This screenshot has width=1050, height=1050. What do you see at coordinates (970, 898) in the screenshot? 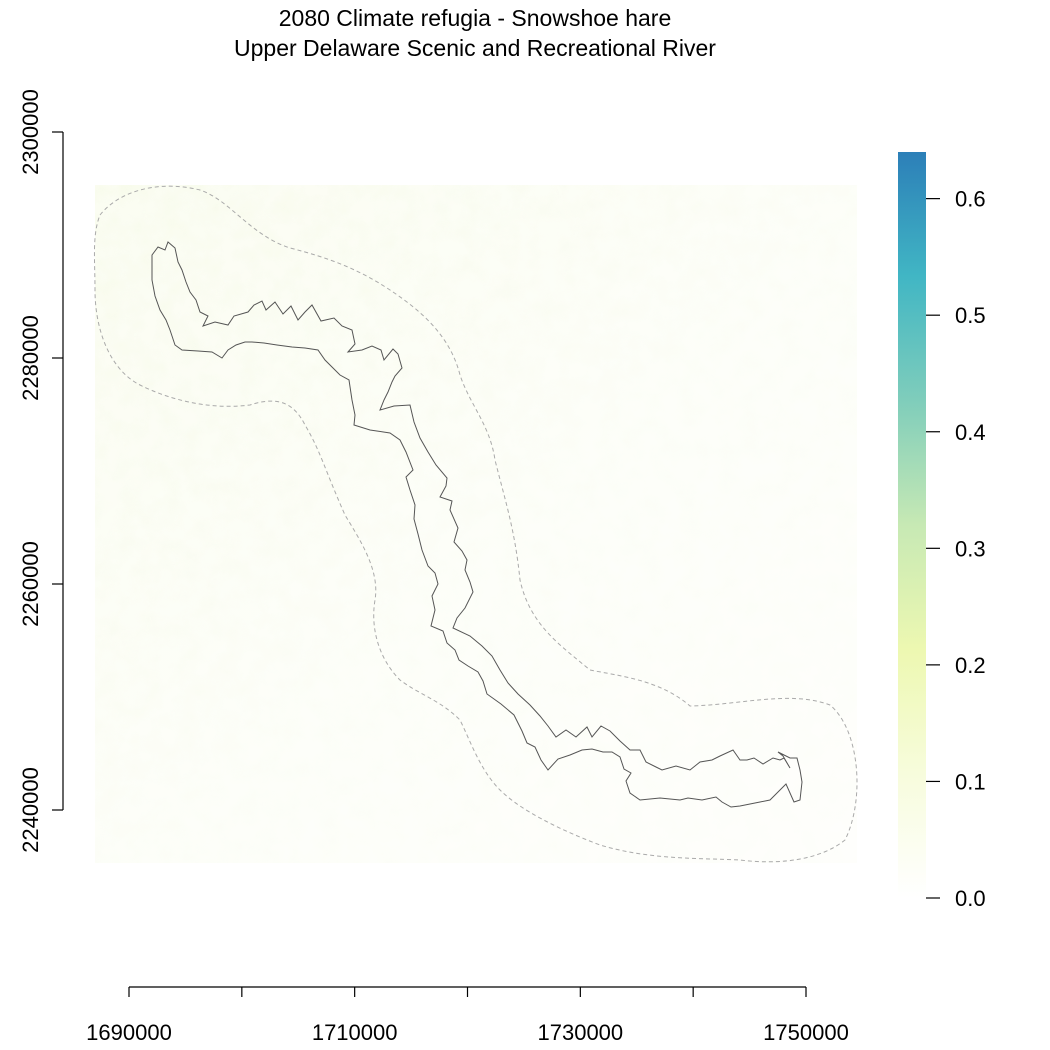
I see `legend-tick-label: 0.0` at bounding box center [970, 898].